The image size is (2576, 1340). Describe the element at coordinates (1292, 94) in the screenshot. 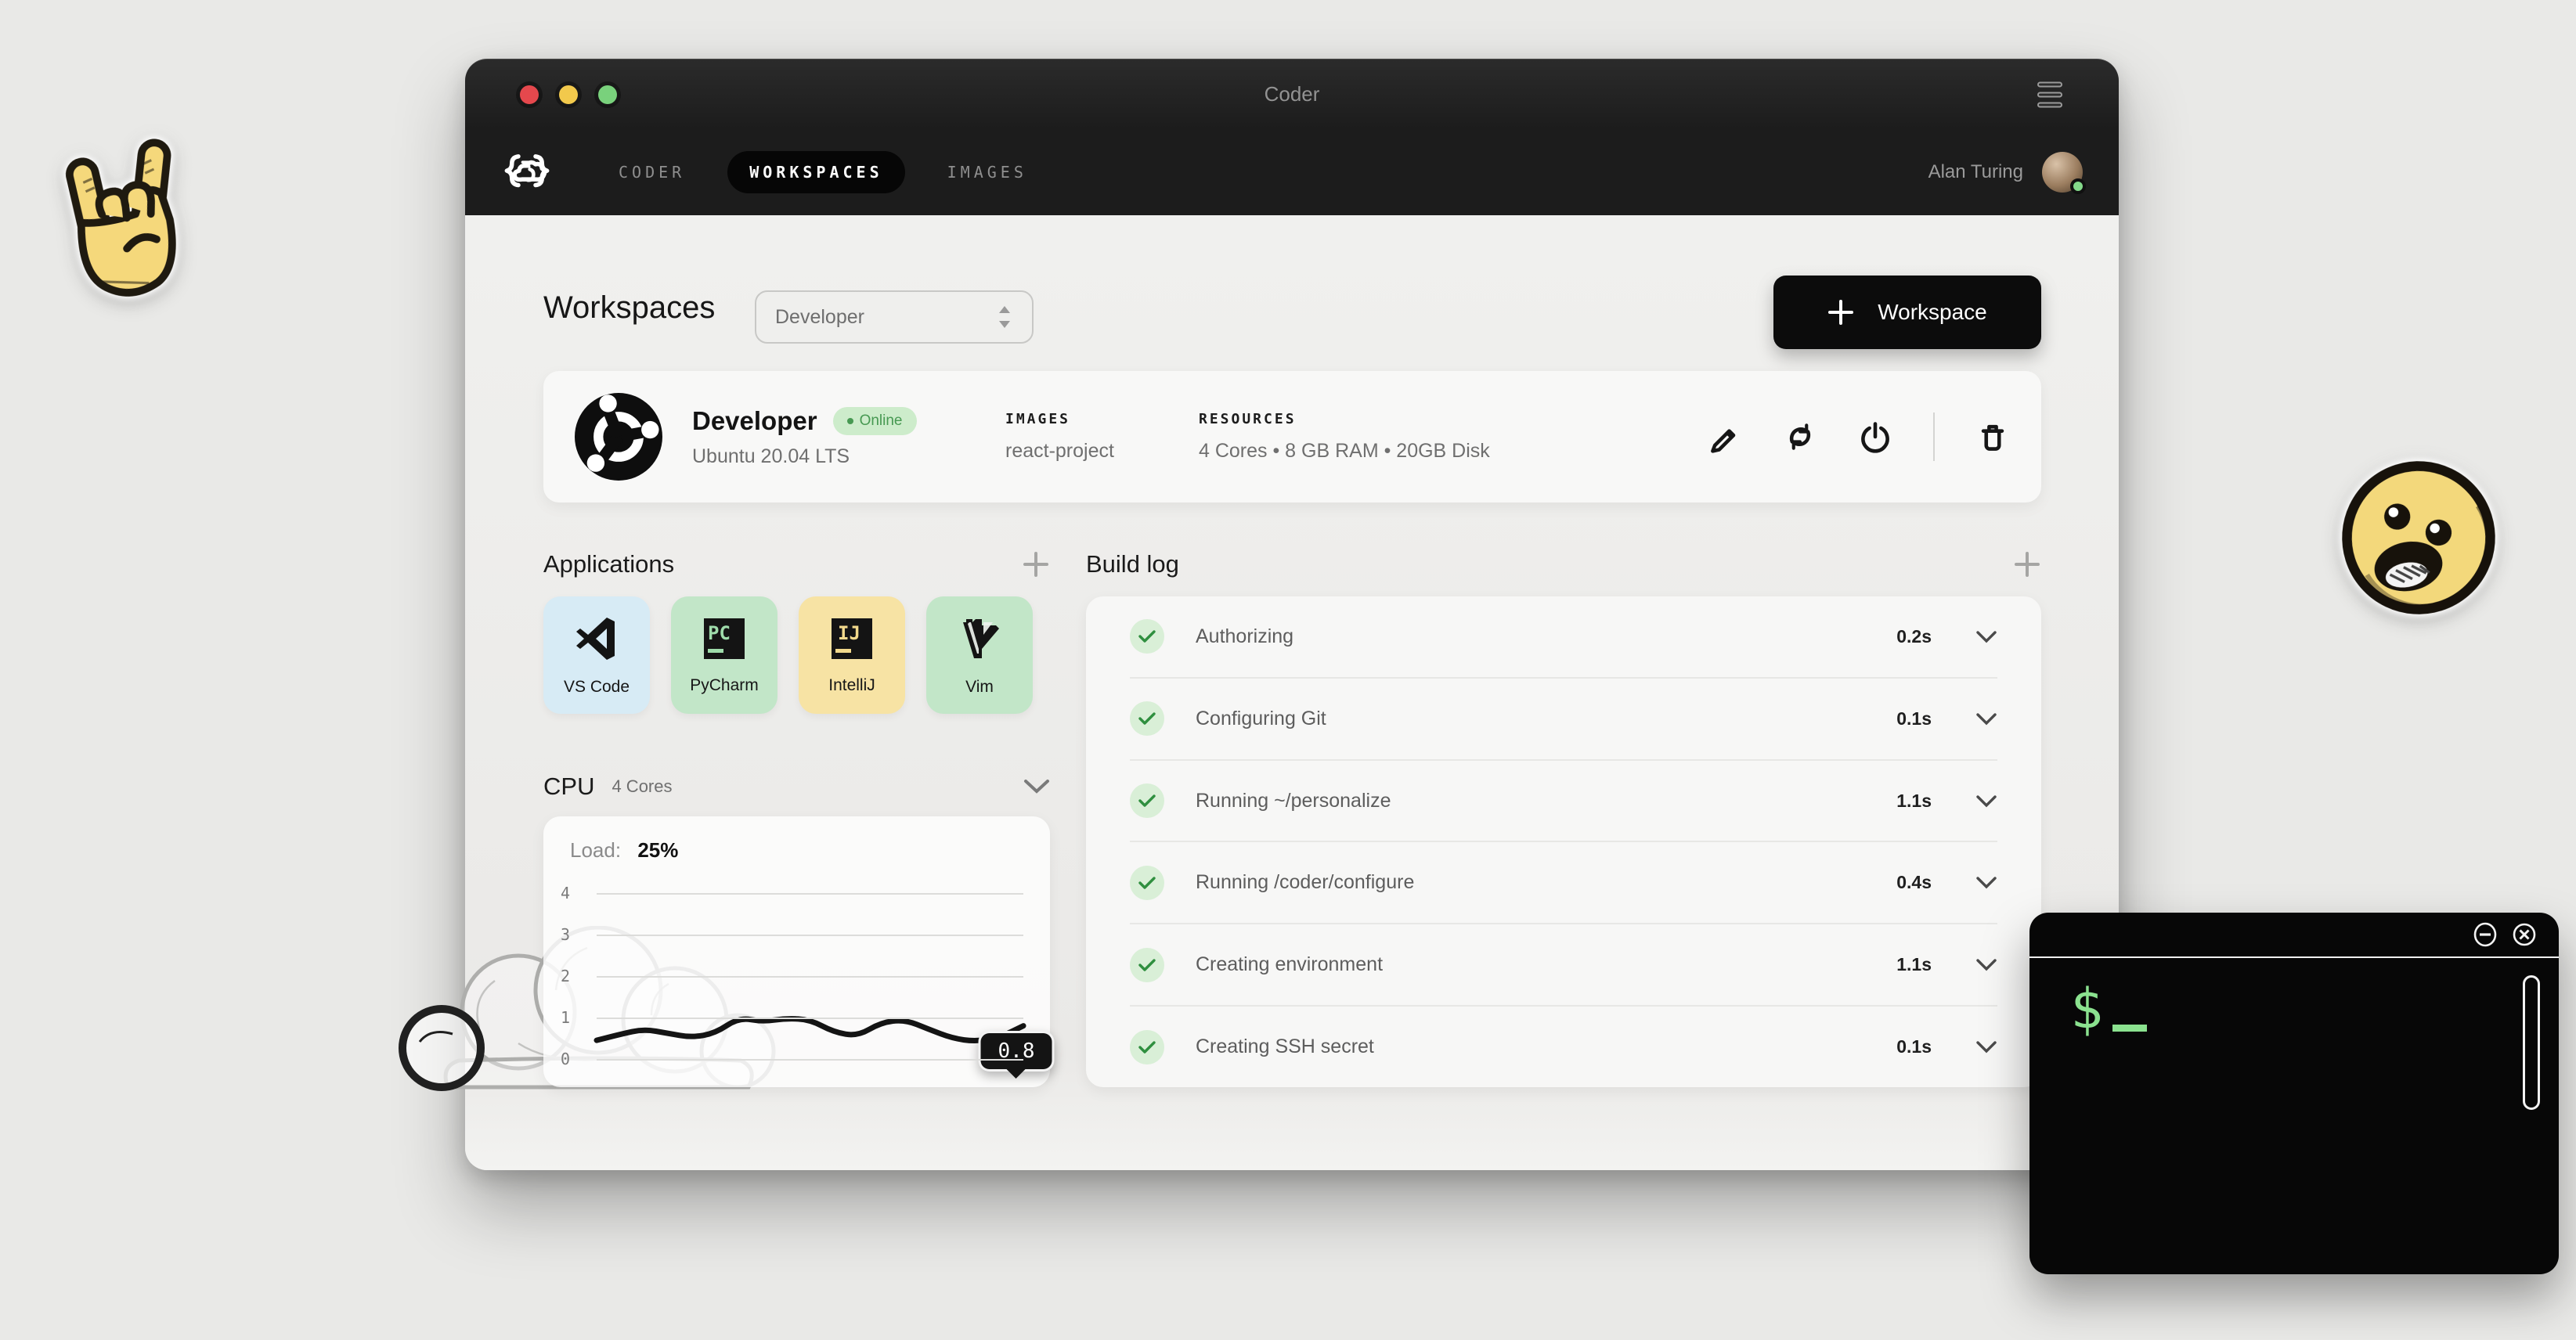

I see `window-titlebar: Coder` at that location.